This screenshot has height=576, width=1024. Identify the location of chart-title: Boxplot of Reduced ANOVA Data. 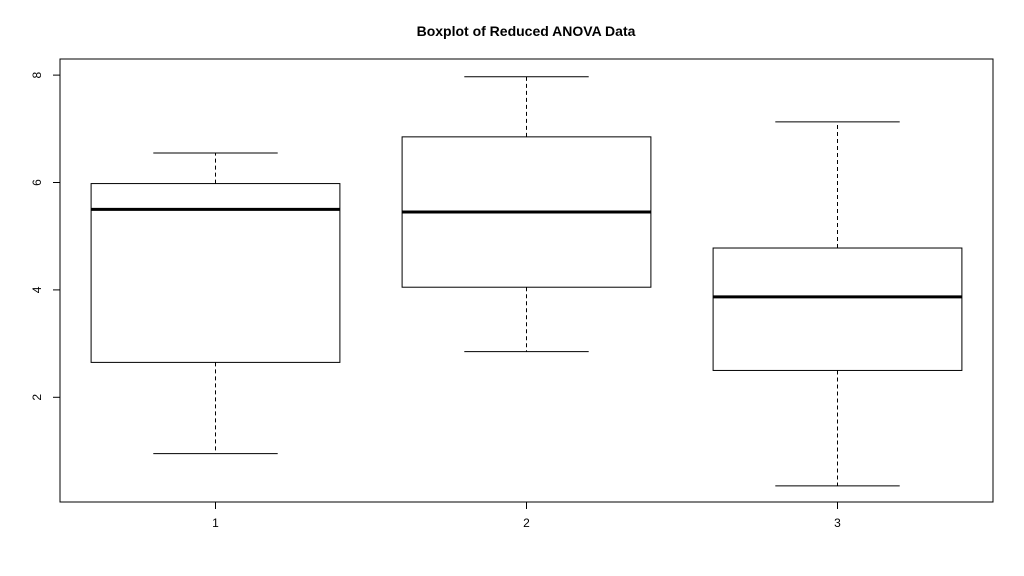
(526, 31).